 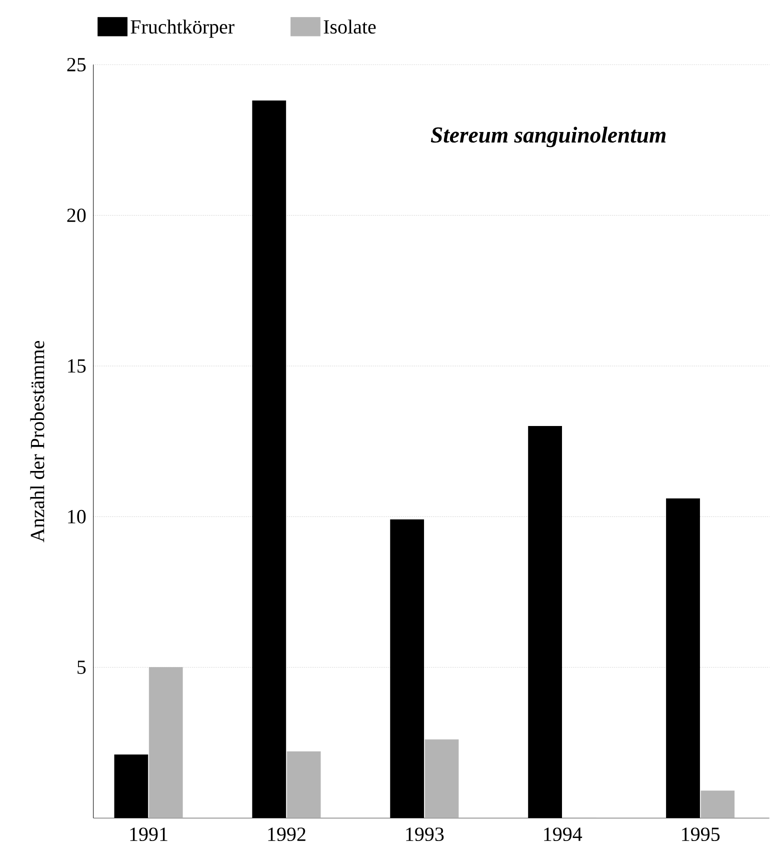 What do you see at coordinates (76, 65) in the screenshot?
I see `y-tick-label: 25` at bounding box center [76, 65].